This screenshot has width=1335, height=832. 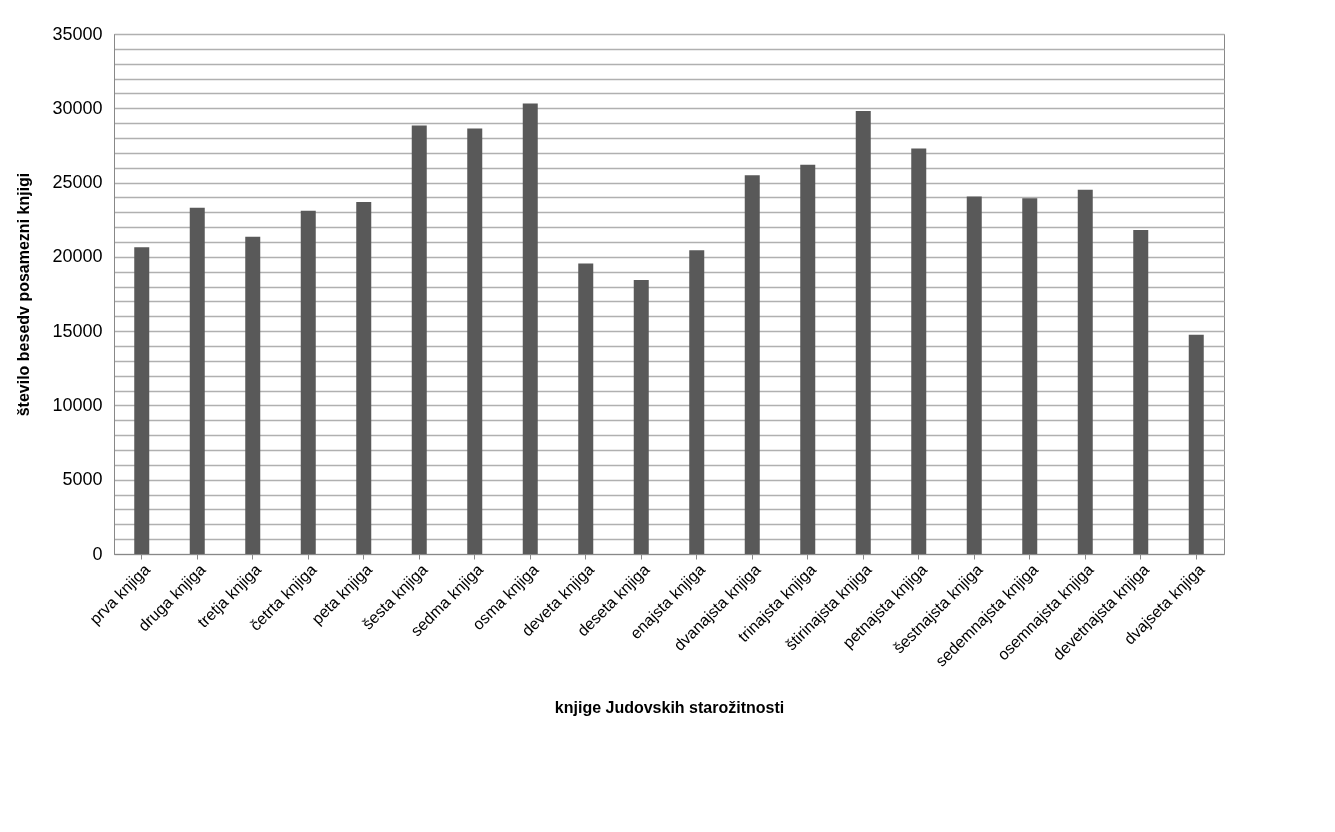 I want to click on y-tick-label: 35000, so click(x=77, y=33).